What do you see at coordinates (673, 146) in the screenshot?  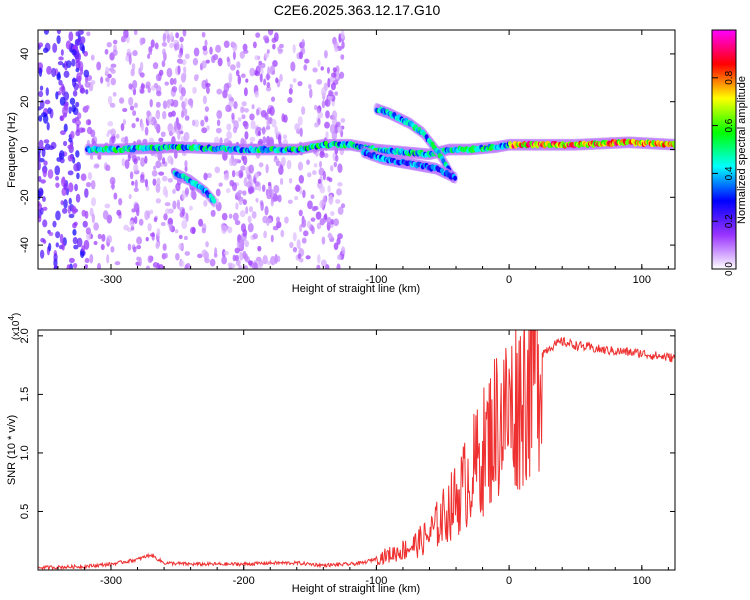 I see `spectrogram-trace-cell` at bounding box center [673, 146].